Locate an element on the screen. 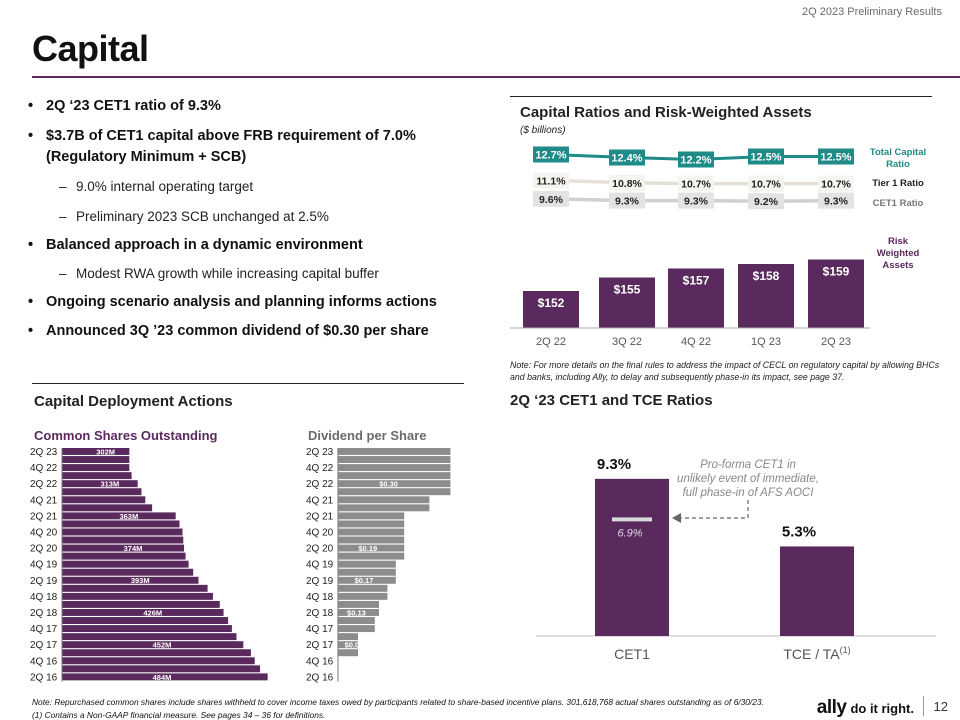  legend-line: Total Capital is located at coordinates (898, 152).